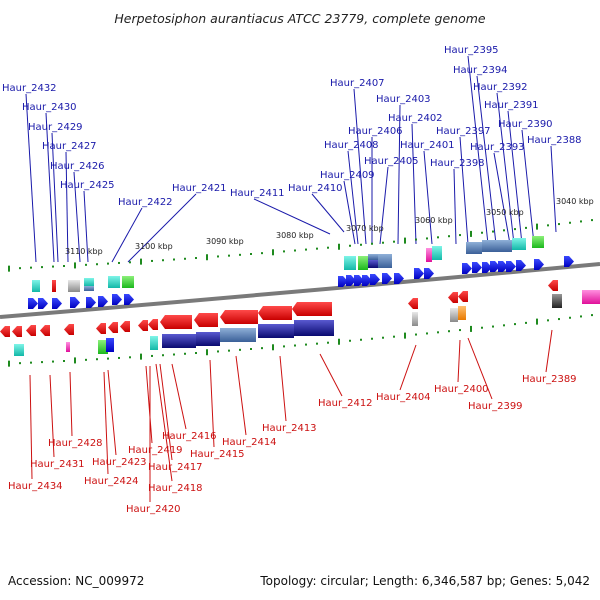 The width and height of the screenshot is (600, 600). What do you see at coordinates (461, 389) in the screenshot?
I see `bottom-gene-label: Haur_2400` at bounding box center [461, 389].